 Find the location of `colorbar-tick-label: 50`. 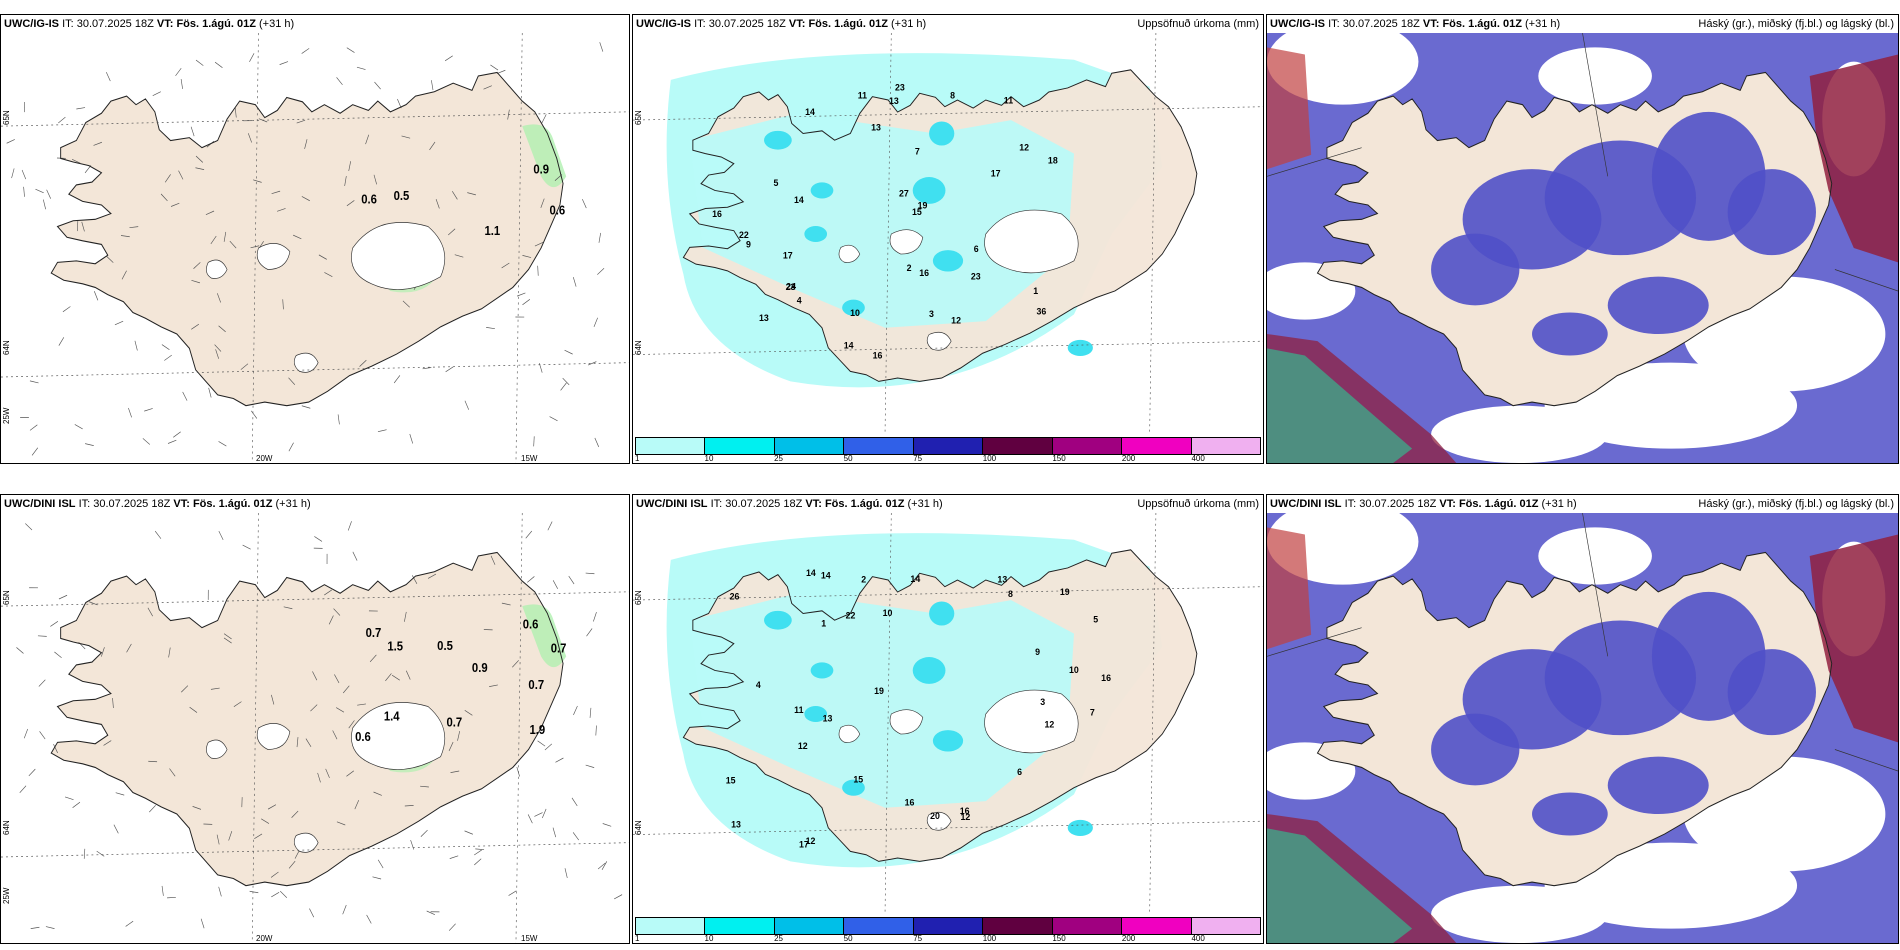

colorbar-tick-label: 50 is located at coordinates (848, 938).